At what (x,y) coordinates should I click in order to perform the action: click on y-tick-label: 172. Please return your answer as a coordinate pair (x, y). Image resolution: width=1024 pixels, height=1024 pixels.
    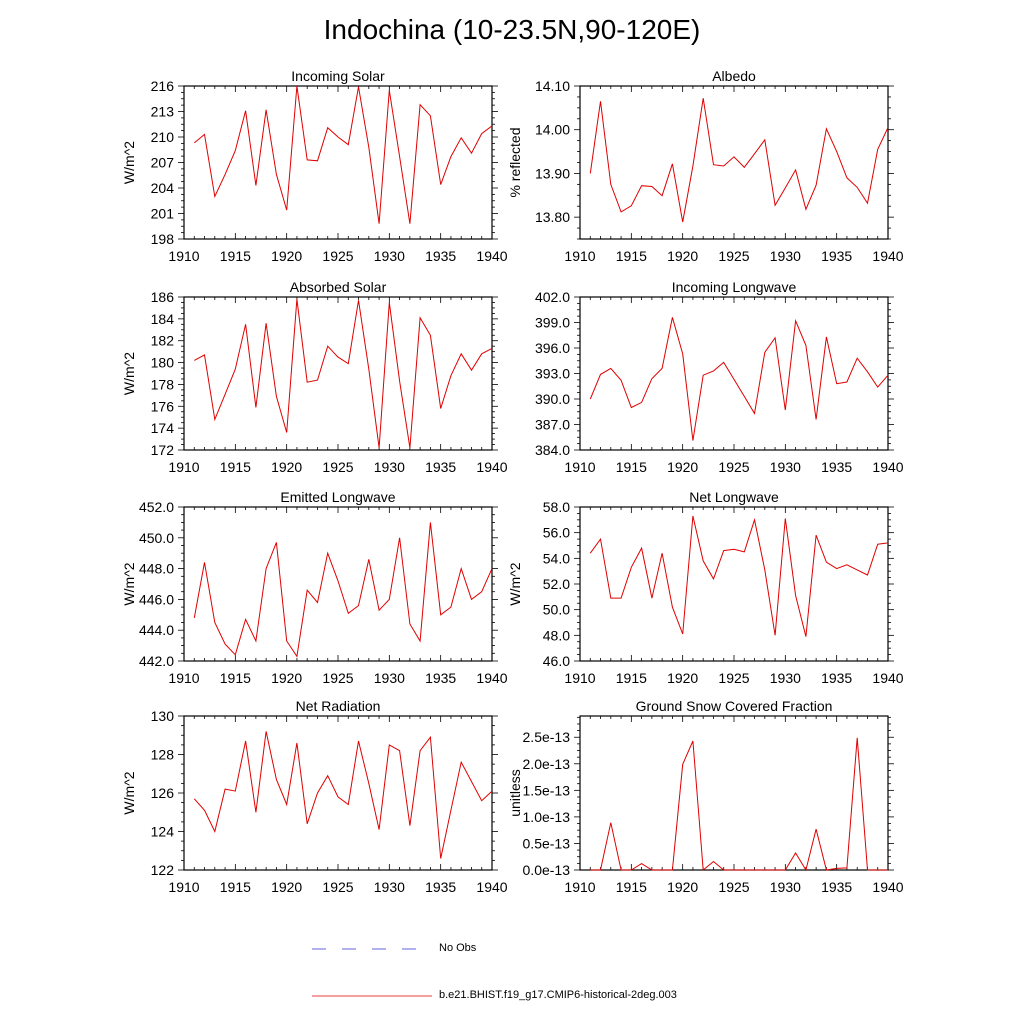
    Looking at the image, I should click on (163, 450).